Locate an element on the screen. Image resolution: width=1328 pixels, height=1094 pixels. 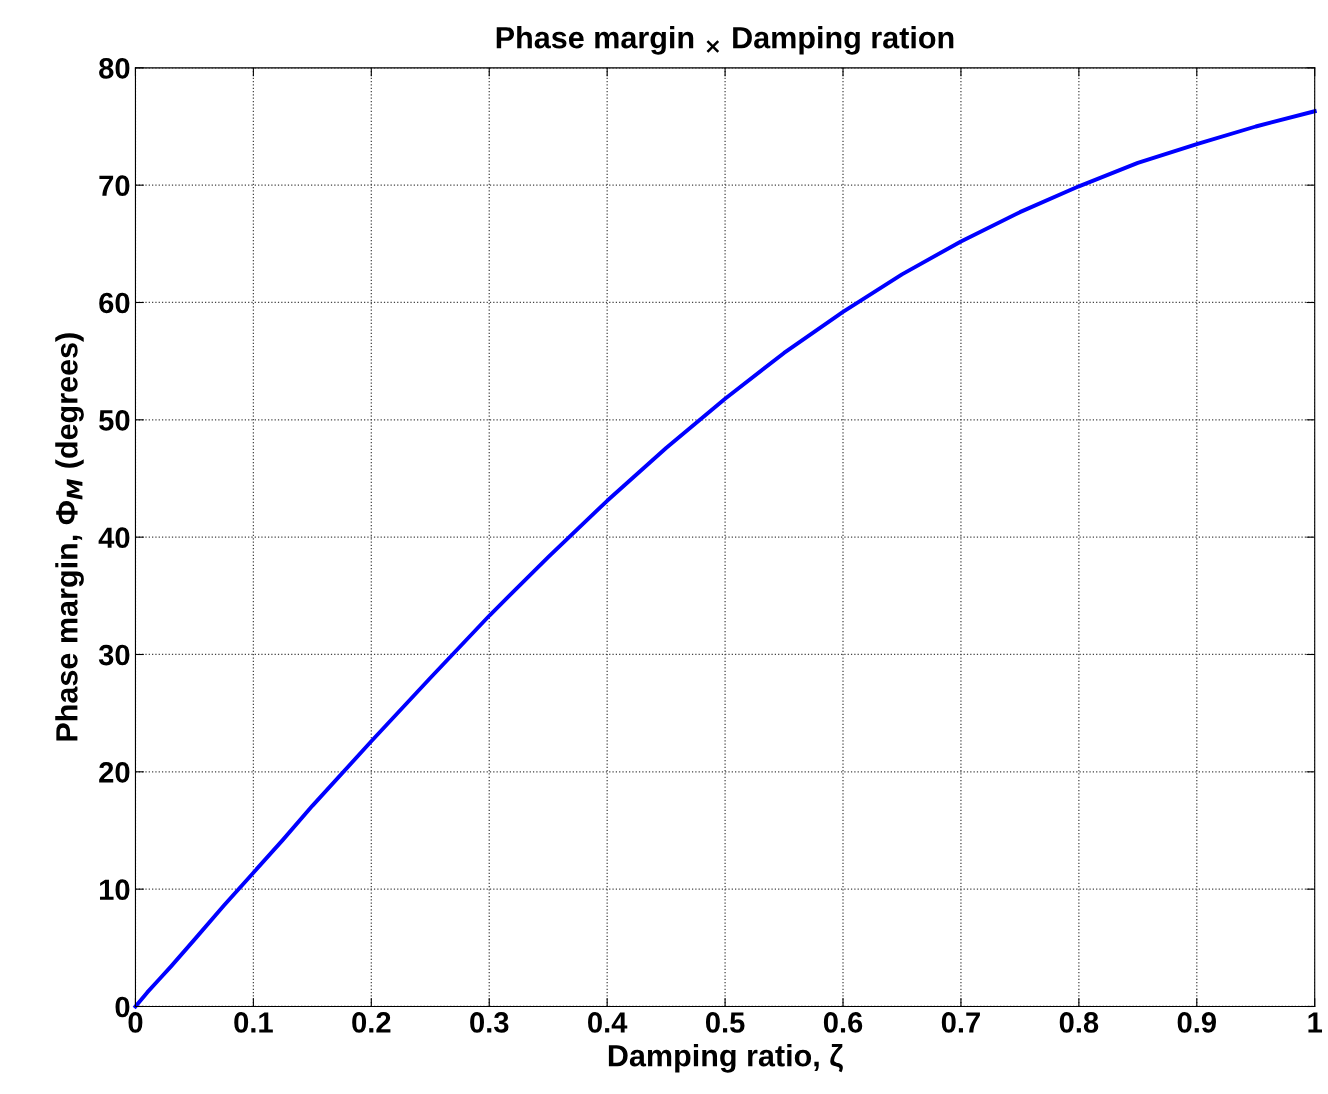
x-axis-title: Damping ratio, ζ is located at coordinates (725, 1058).